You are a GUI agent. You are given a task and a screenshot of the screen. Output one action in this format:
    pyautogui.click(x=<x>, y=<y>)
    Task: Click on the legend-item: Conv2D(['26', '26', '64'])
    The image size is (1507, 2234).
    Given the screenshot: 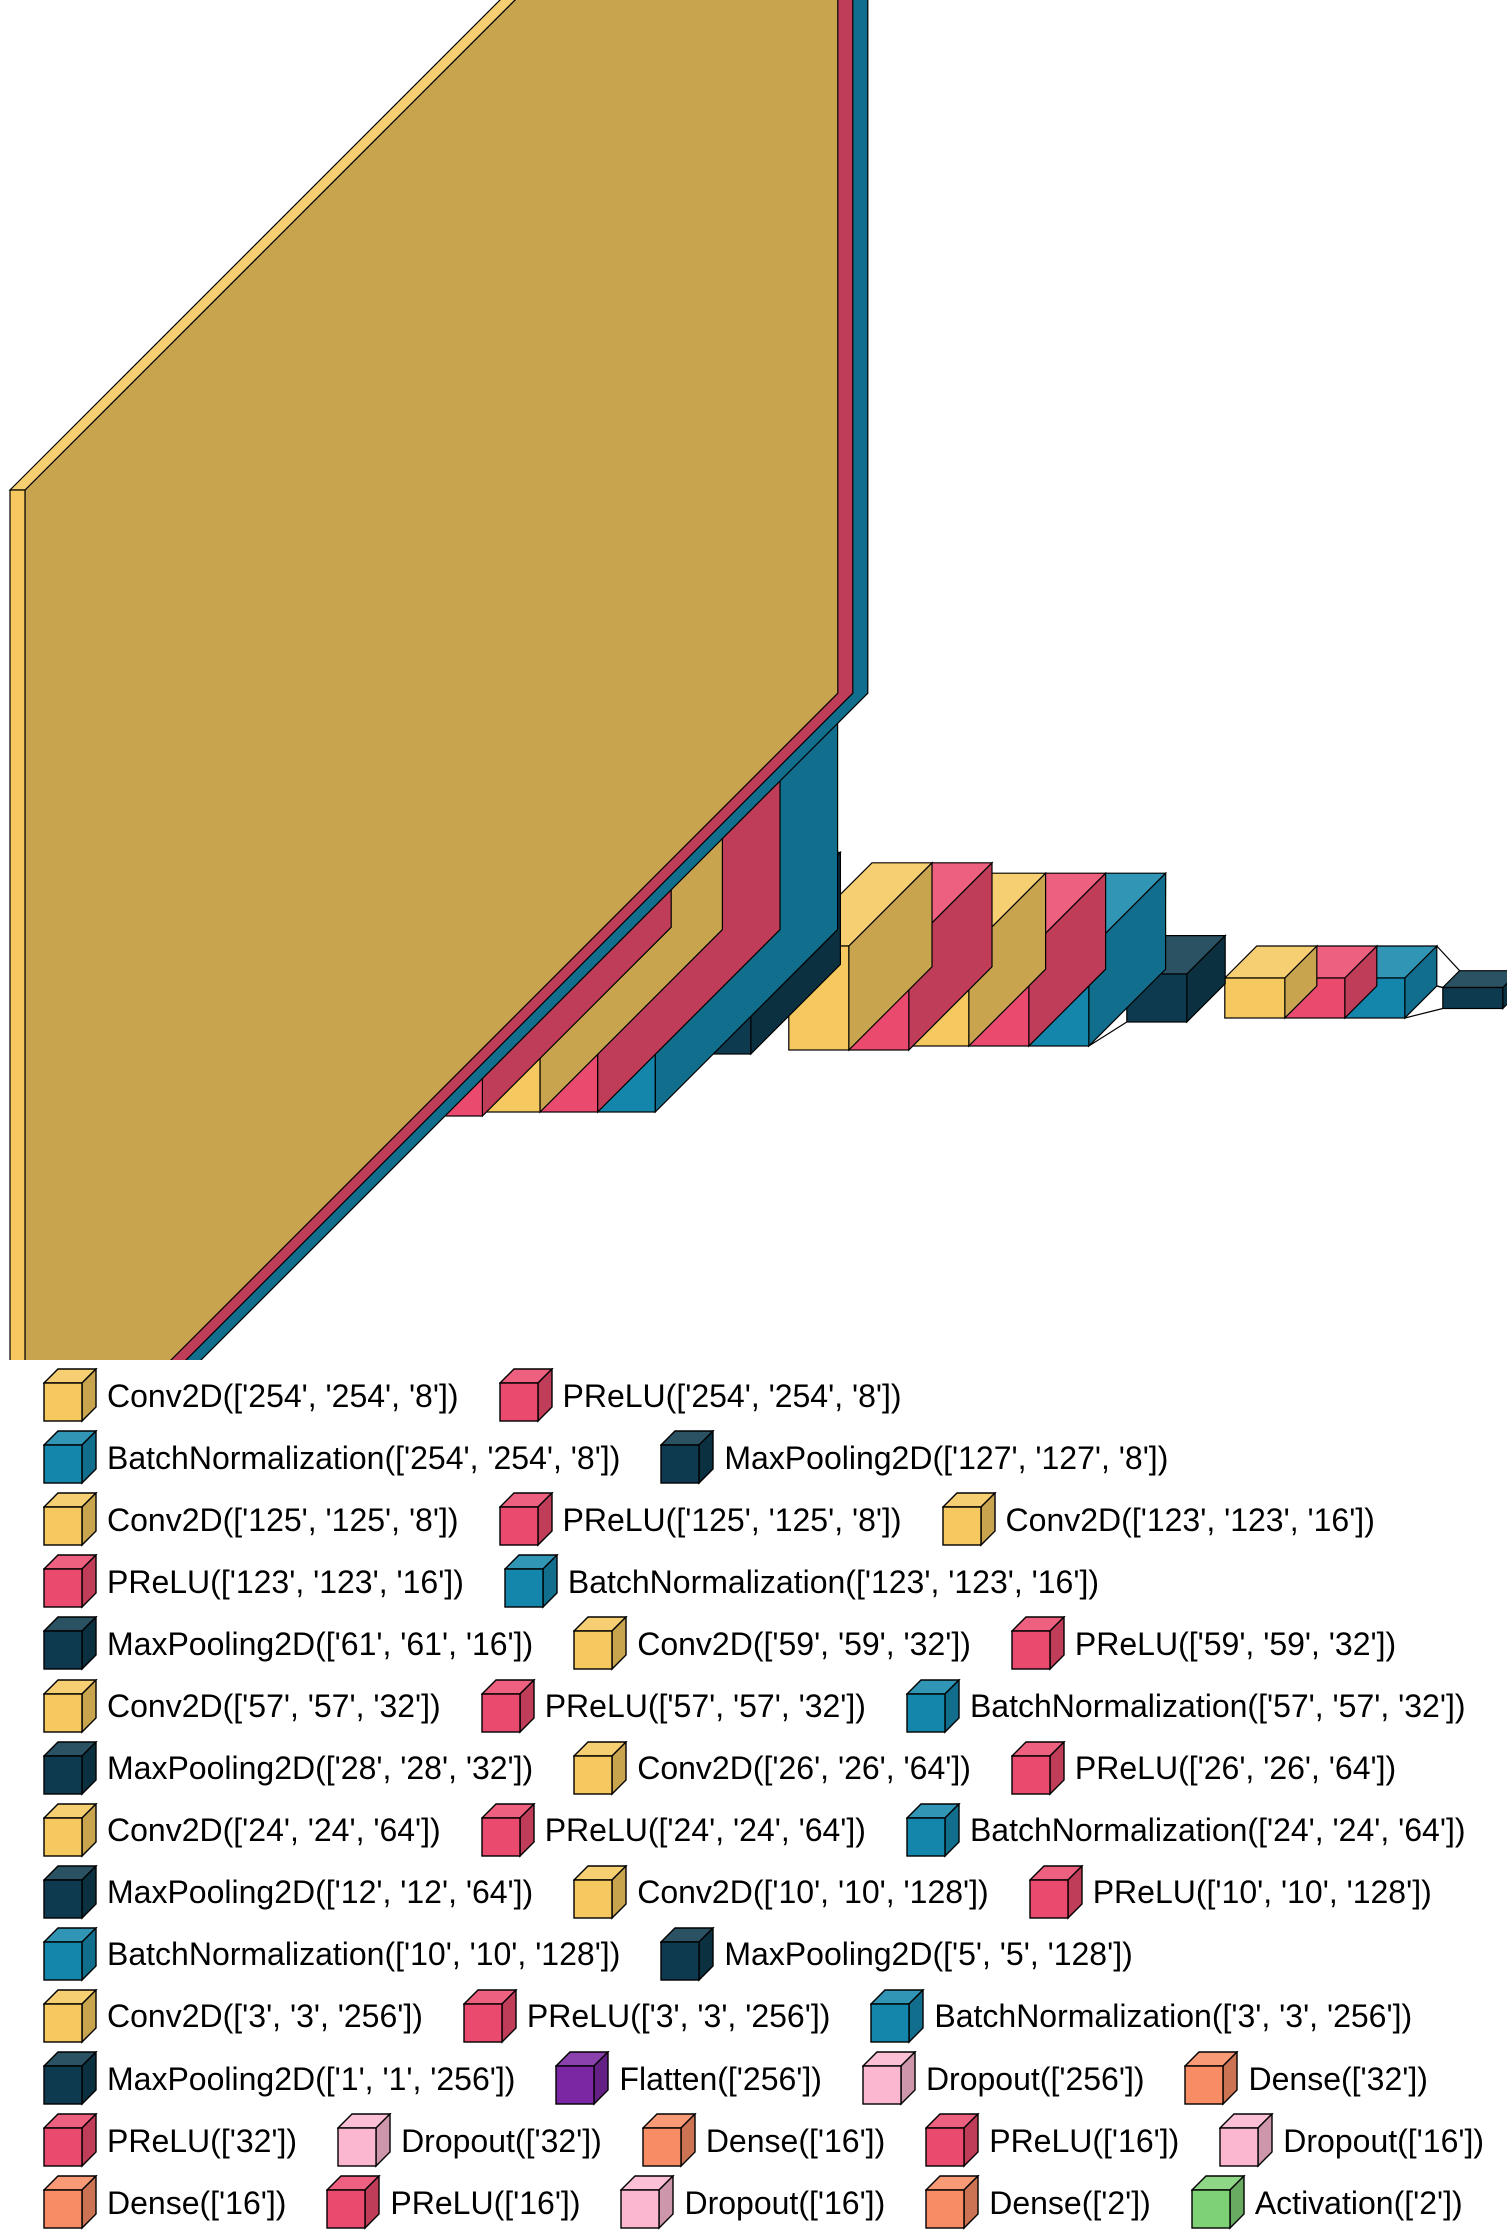 What is the action you would take?
    pyautogui.click(x=772, y=1769)
    